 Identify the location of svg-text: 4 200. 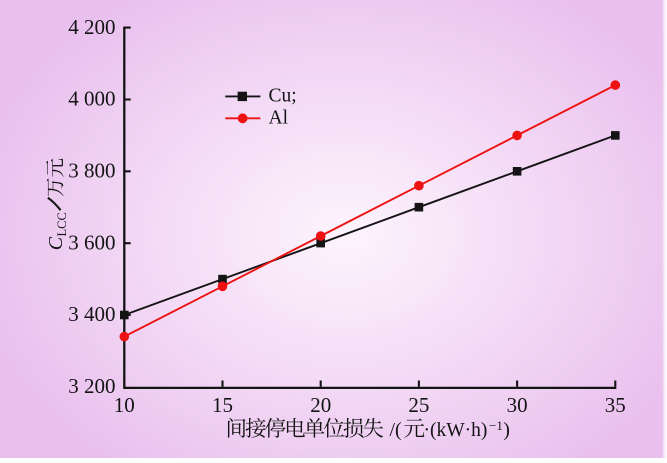
(91, 27).